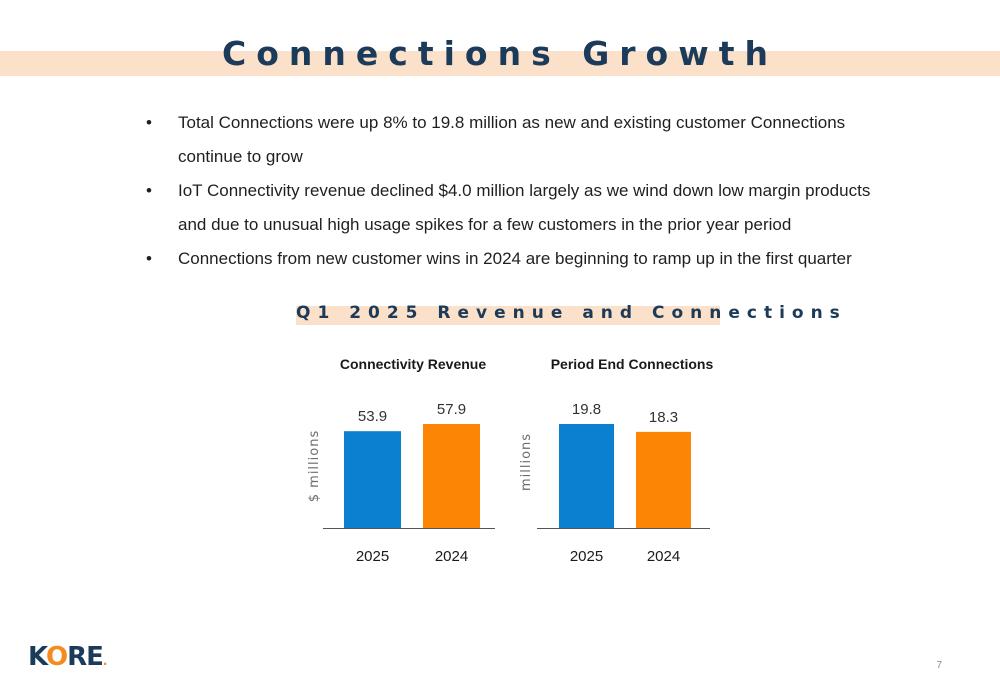 Image resolution: width=1000 pixels, height=685 pixels. I want to click on data-label: 53.9, so click(372, 416).